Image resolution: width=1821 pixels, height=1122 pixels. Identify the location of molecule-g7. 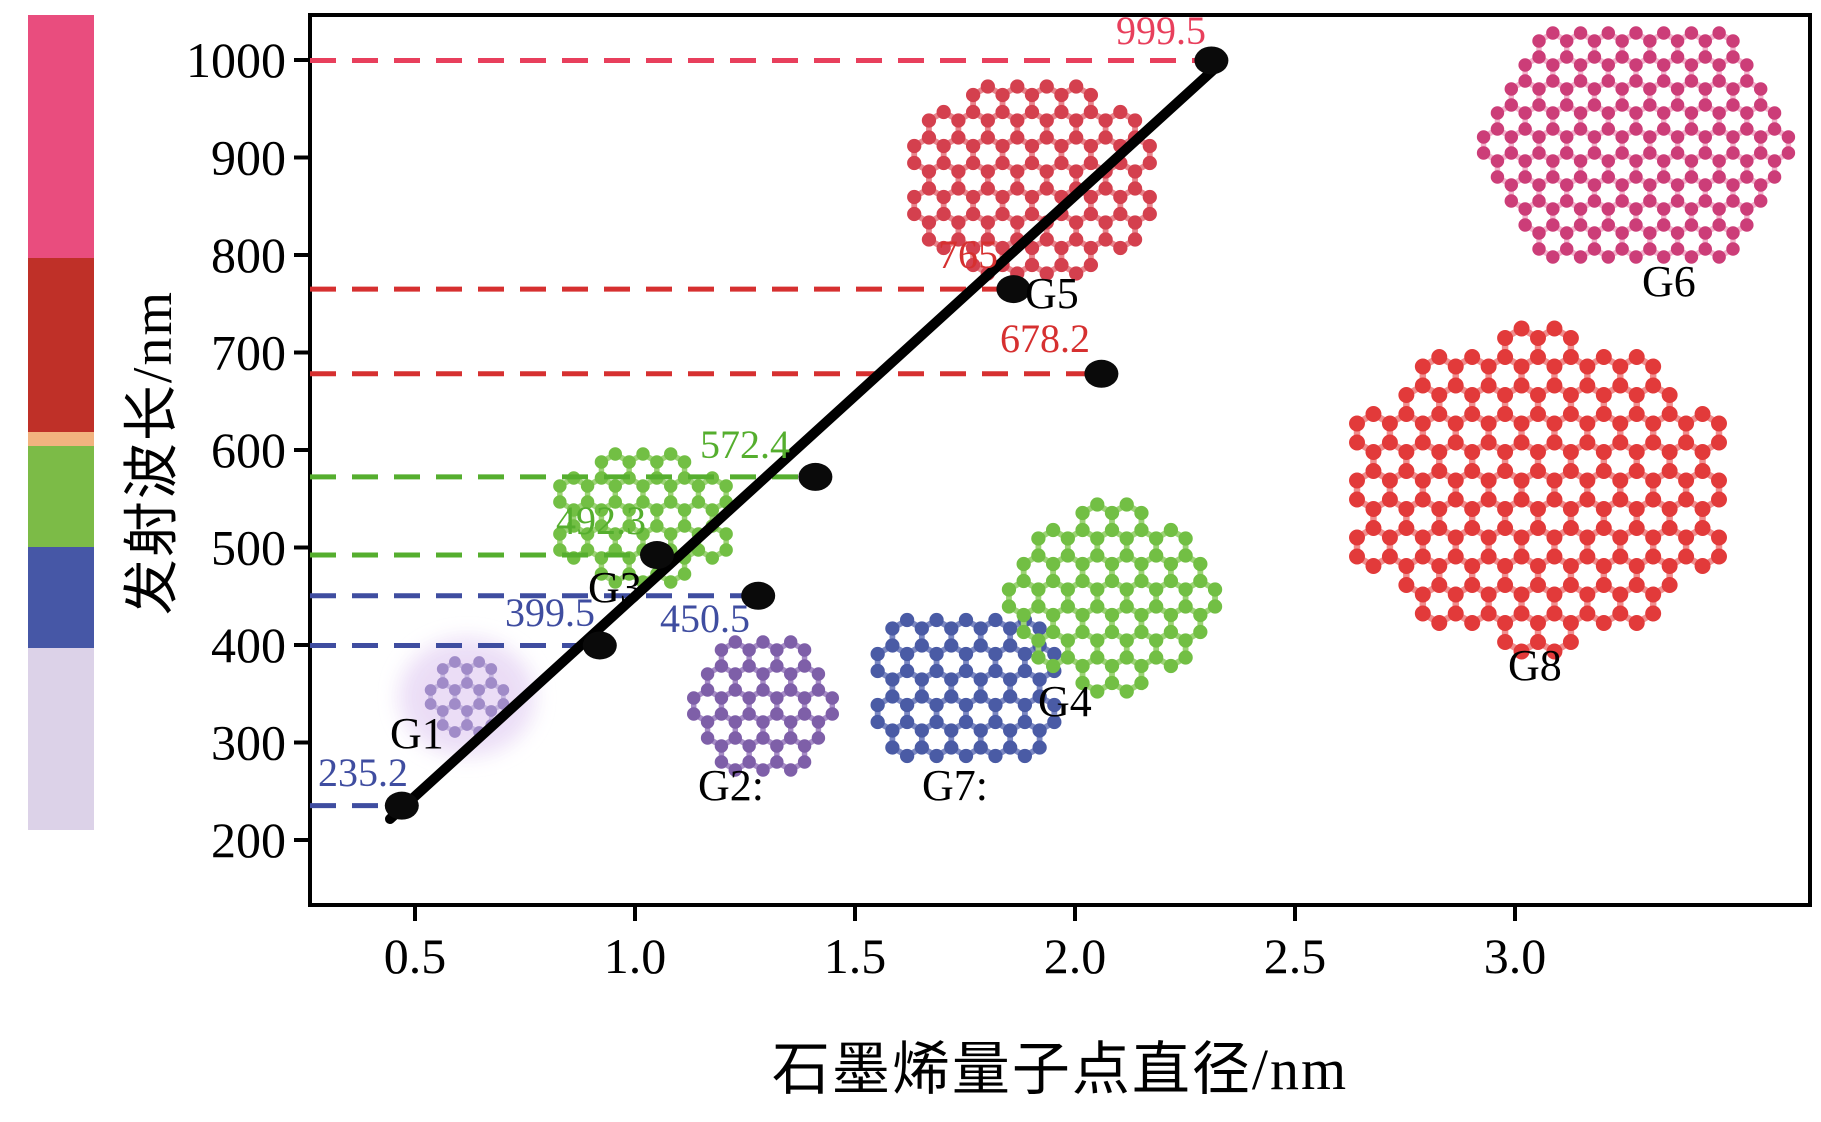
(966, 688).